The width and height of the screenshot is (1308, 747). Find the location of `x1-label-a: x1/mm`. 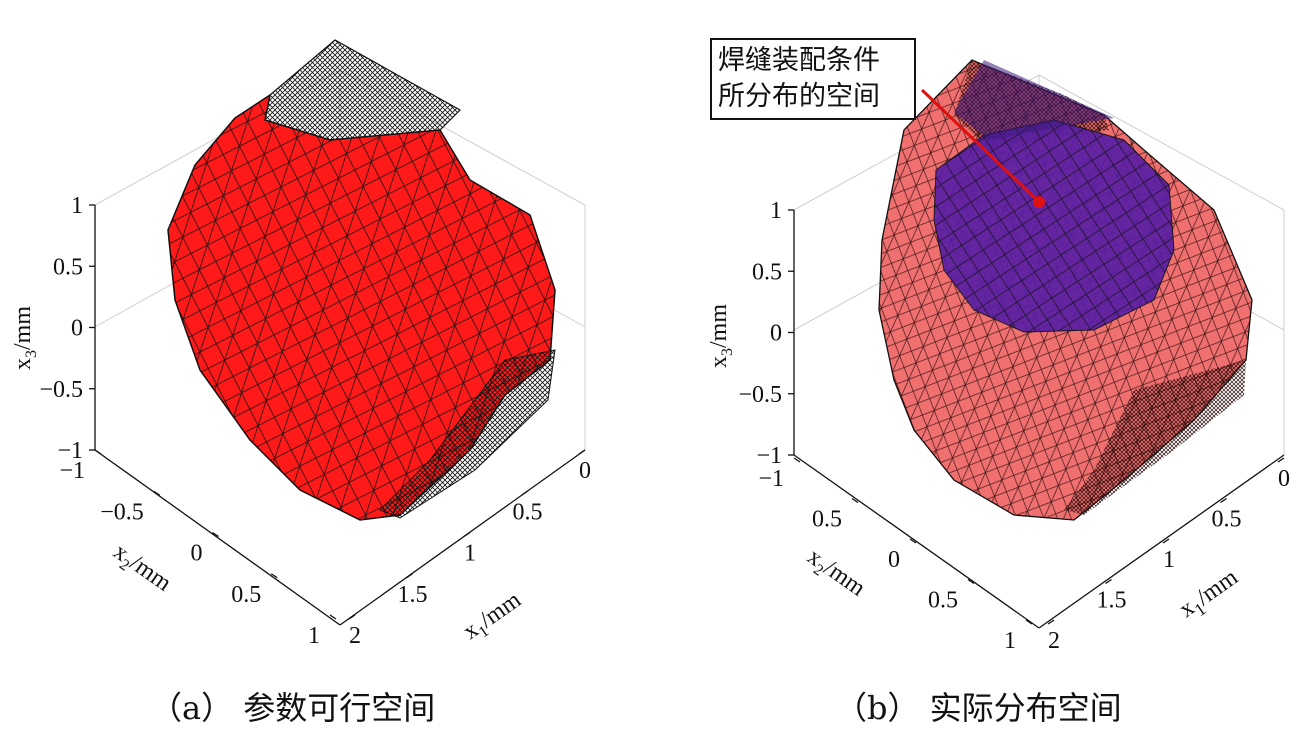

x1-label-a: x1/mm is located at coordinates (494, 617).